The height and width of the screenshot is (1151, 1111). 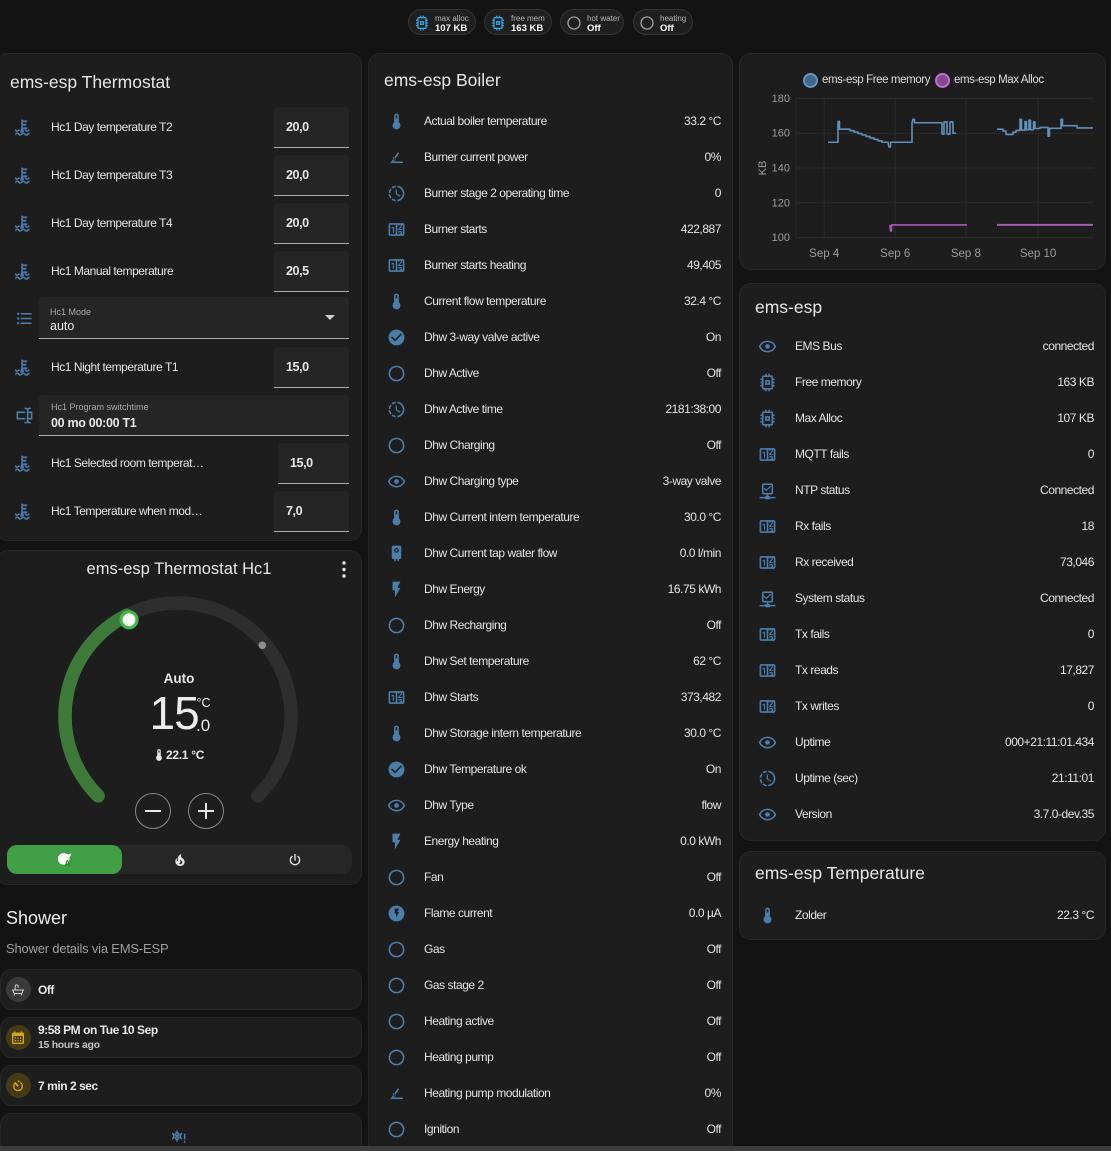 What do you see at coordinates (781, 169) in the screenshot?
I see `svg-text: 140` at bounding box center [781, 169].